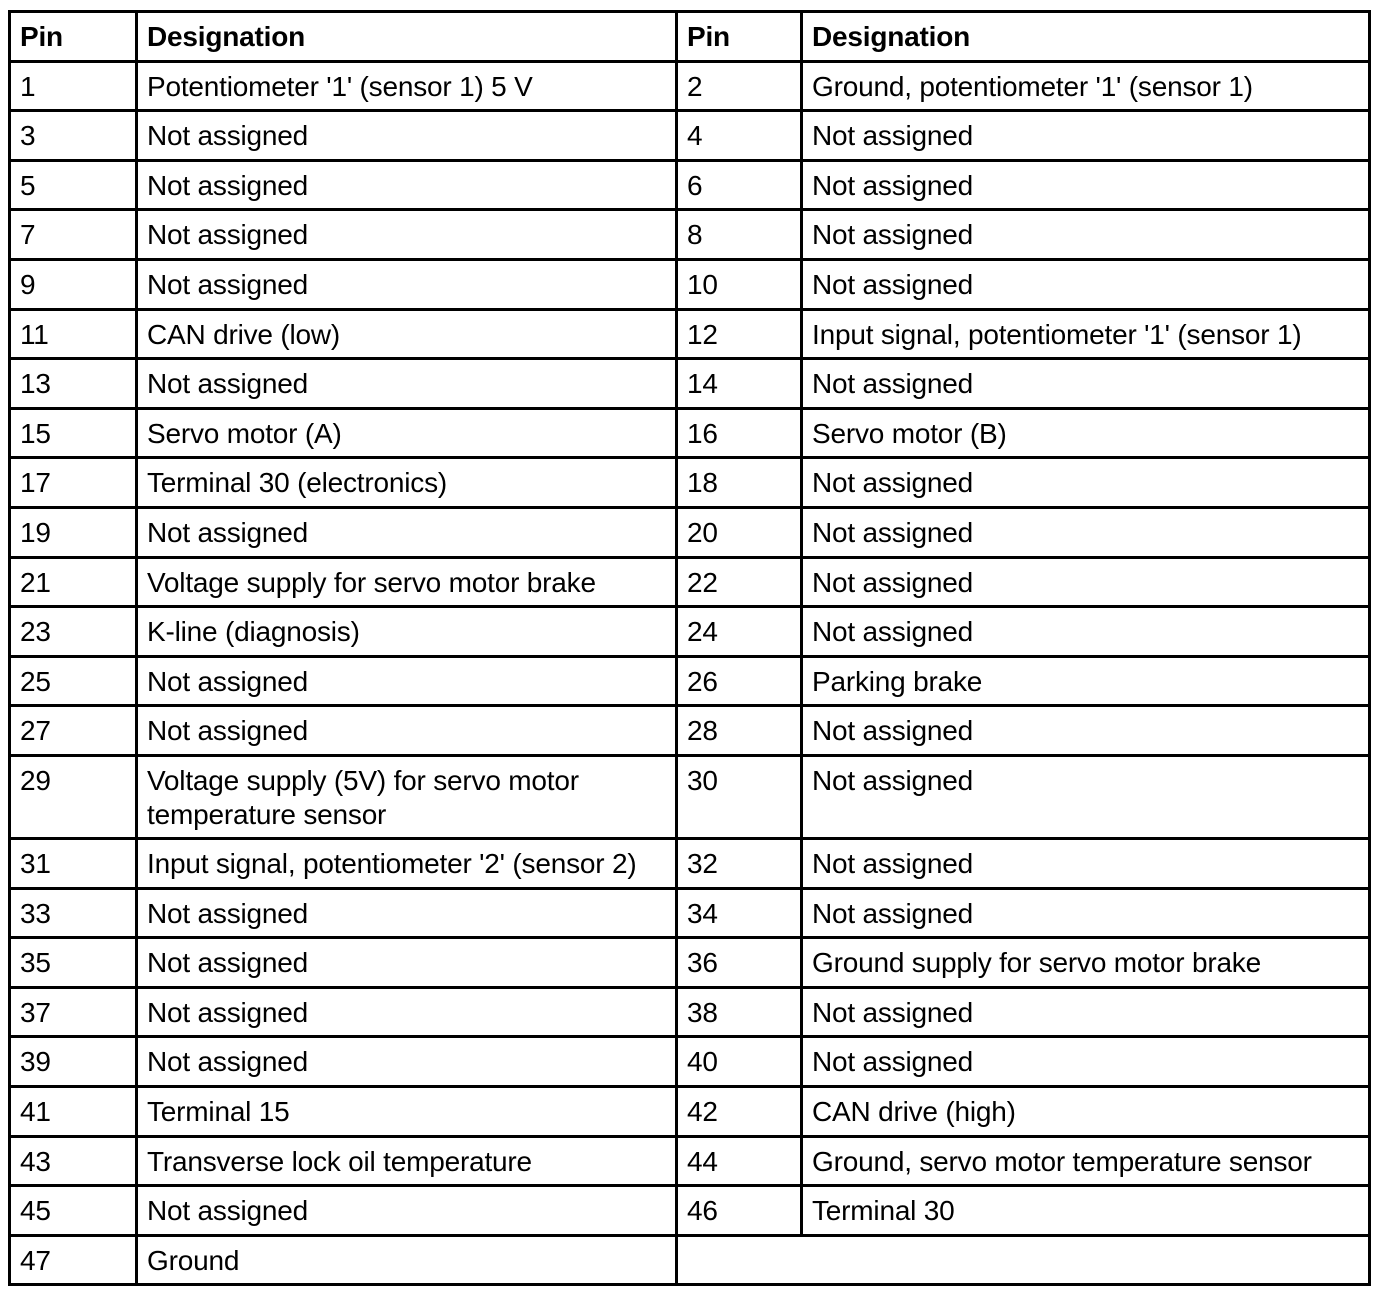  I want to click on pin-cell: 26, so click(739, 681).